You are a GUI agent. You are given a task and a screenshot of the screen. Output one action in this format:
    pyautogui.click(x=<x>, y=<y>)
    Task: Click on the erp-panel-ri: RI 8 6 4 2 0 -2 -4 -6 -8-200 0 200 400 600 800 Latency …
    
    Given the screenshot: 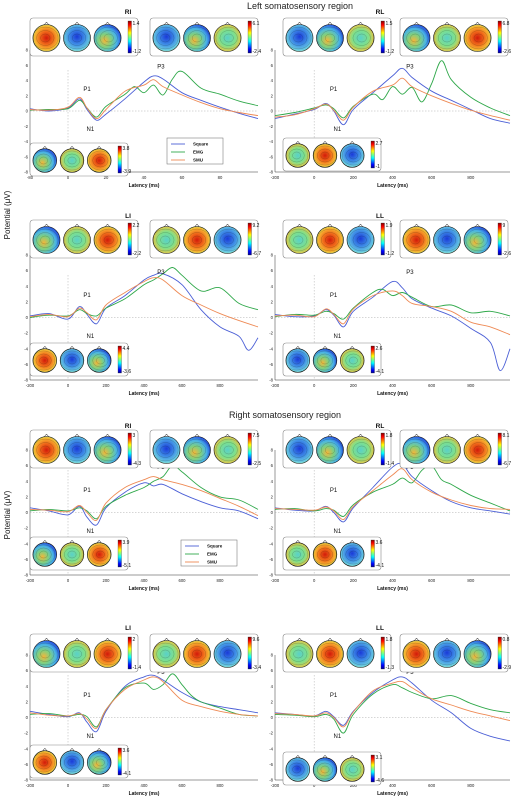 What is the action you would take?
    pyautogui.click(x=142, y=507)
    